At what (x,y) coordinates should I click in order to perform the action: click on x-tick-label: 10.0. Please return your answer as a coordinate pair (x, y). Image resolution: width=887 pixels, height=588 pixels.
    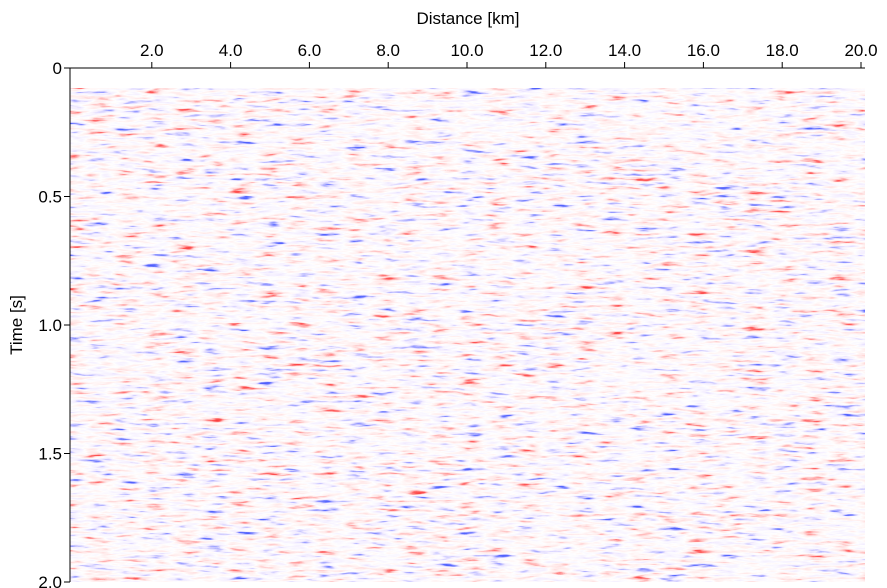
    Looking at the image, I should click on (466, 50).